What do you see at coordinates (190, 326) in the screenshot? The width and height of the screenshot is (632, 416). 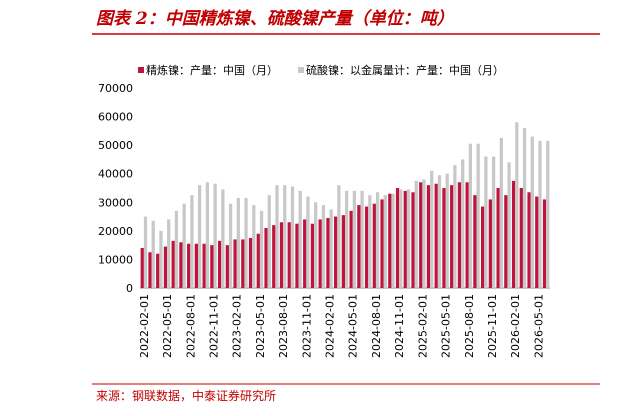 I see `x-tick-label: 2022-08-01` at bounding box center [190, 326].